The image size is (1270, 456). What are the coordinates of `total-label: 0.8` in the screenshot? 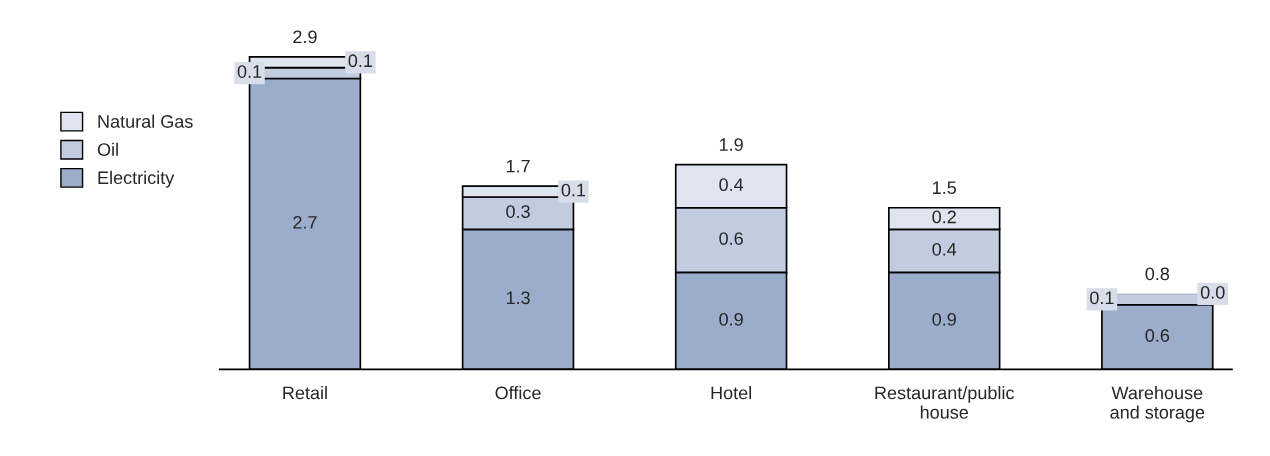 It's located at (1157, 274).